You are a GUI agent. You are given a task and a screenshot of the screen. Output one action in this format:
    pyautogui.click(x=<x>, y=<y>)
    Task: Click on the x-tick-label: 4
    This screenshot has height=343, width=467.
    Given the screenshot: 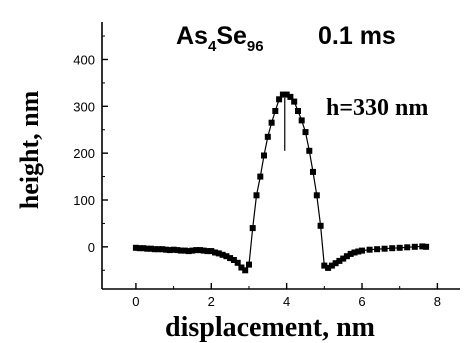 What is the action you would take?
    pyautogui.click(x=286, y=301)
    